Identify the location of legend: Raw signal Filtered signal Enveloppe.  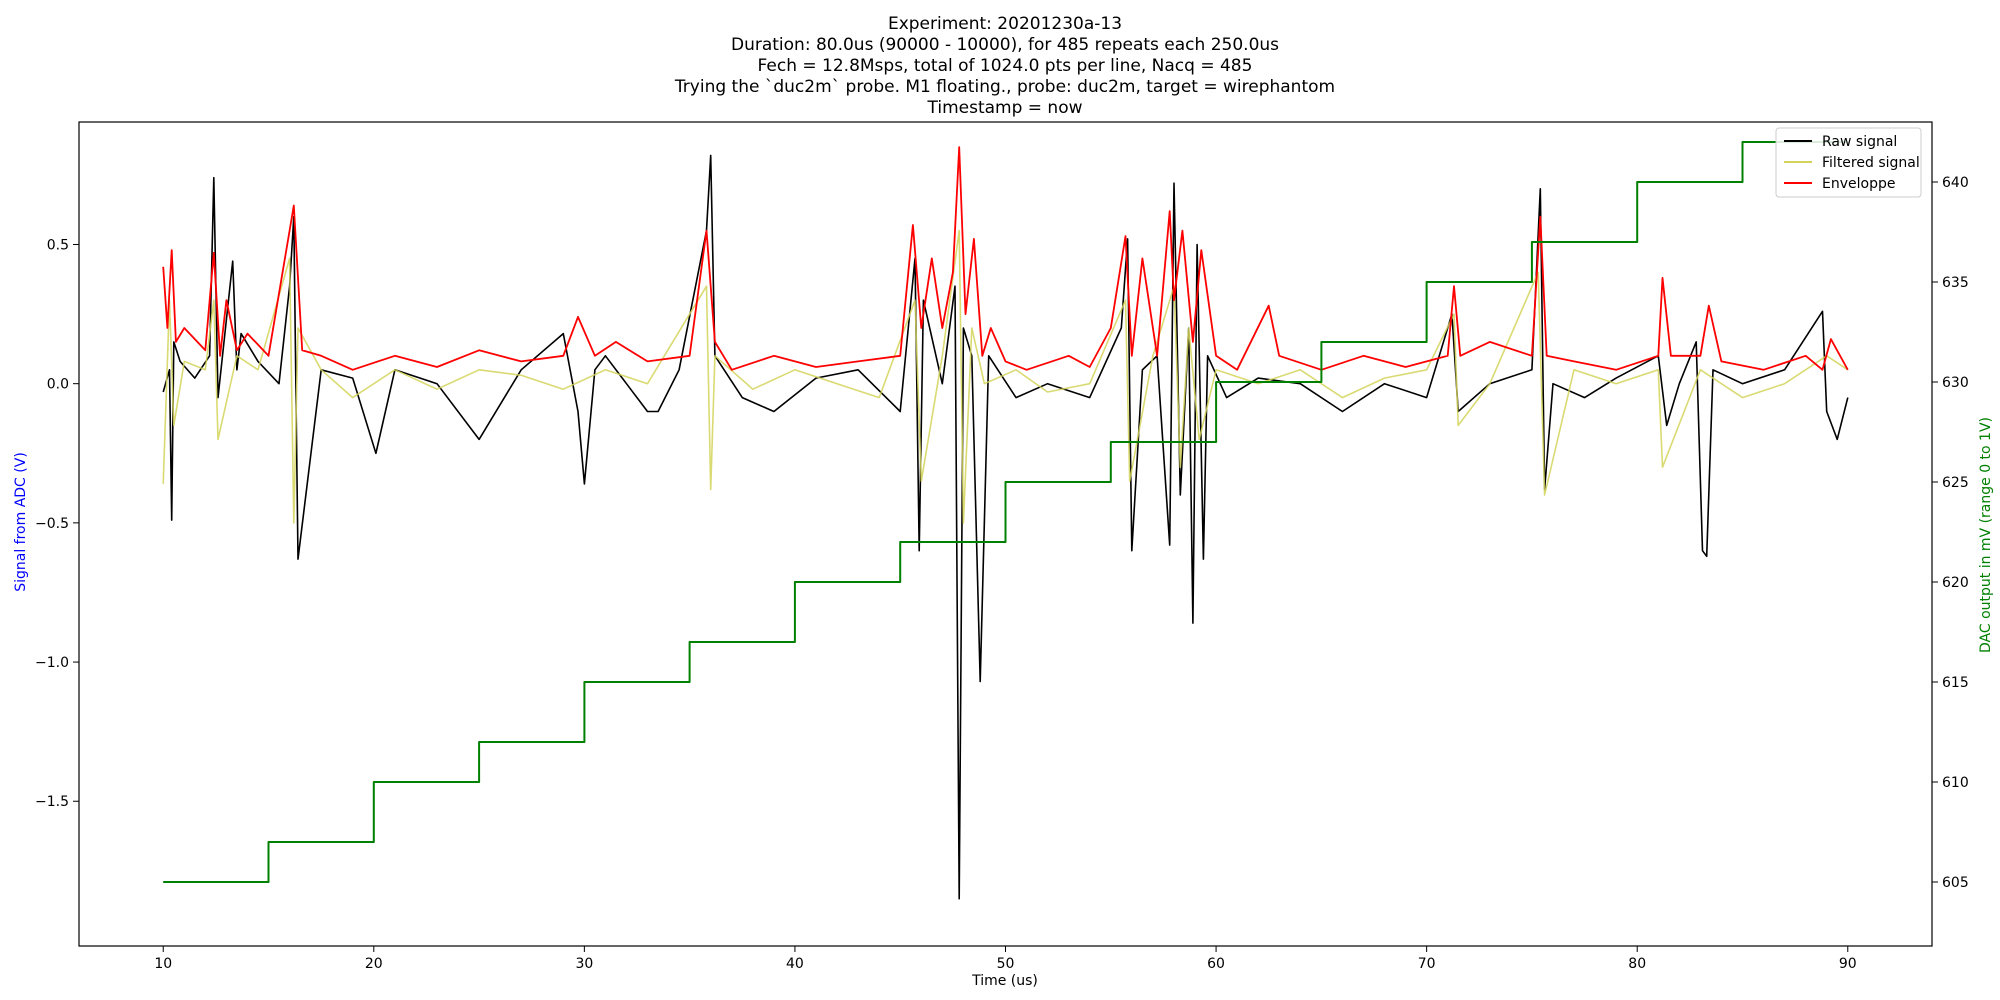
(1848, 162).